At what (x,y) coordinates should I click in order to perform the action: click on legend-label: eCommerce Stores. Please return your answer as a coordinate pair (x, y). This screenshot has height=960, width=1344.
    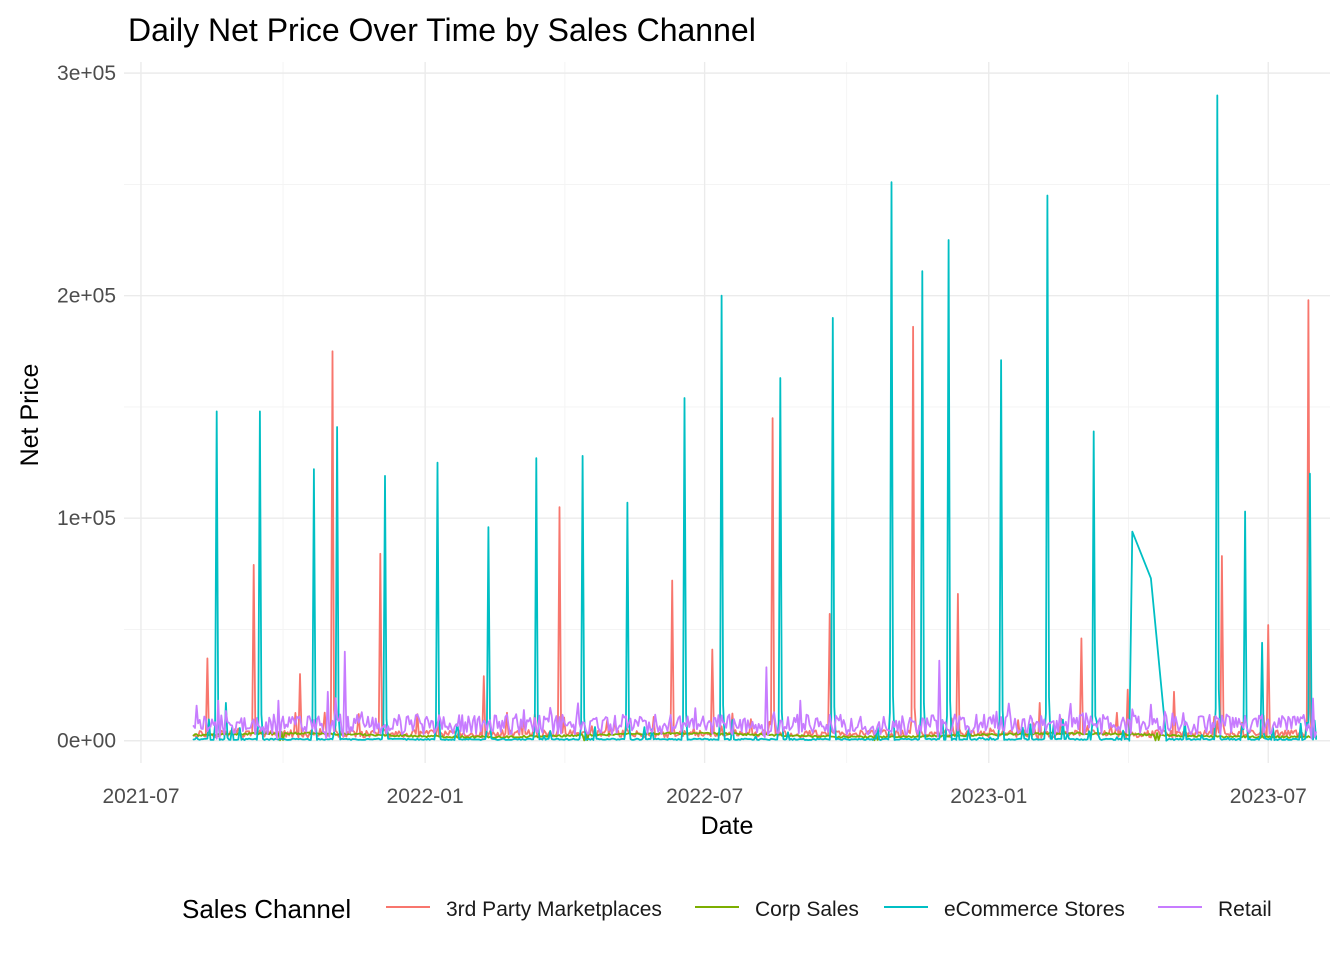
    Looking at the image, I should click on (1034, 909).